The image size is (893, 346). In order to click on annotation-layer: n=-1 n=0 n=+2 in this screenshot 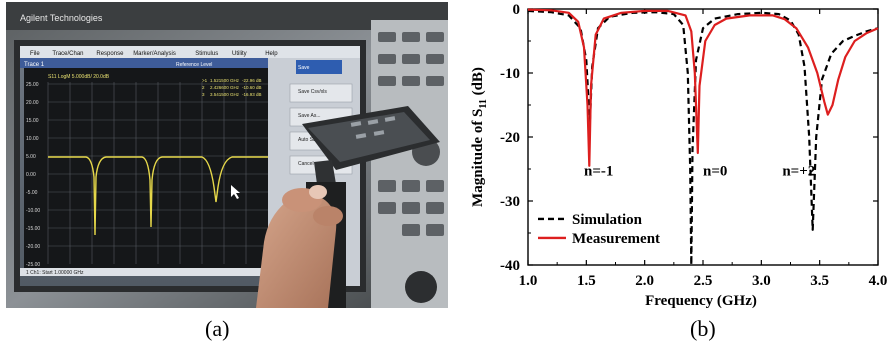, I will do `click(699, 171)`.